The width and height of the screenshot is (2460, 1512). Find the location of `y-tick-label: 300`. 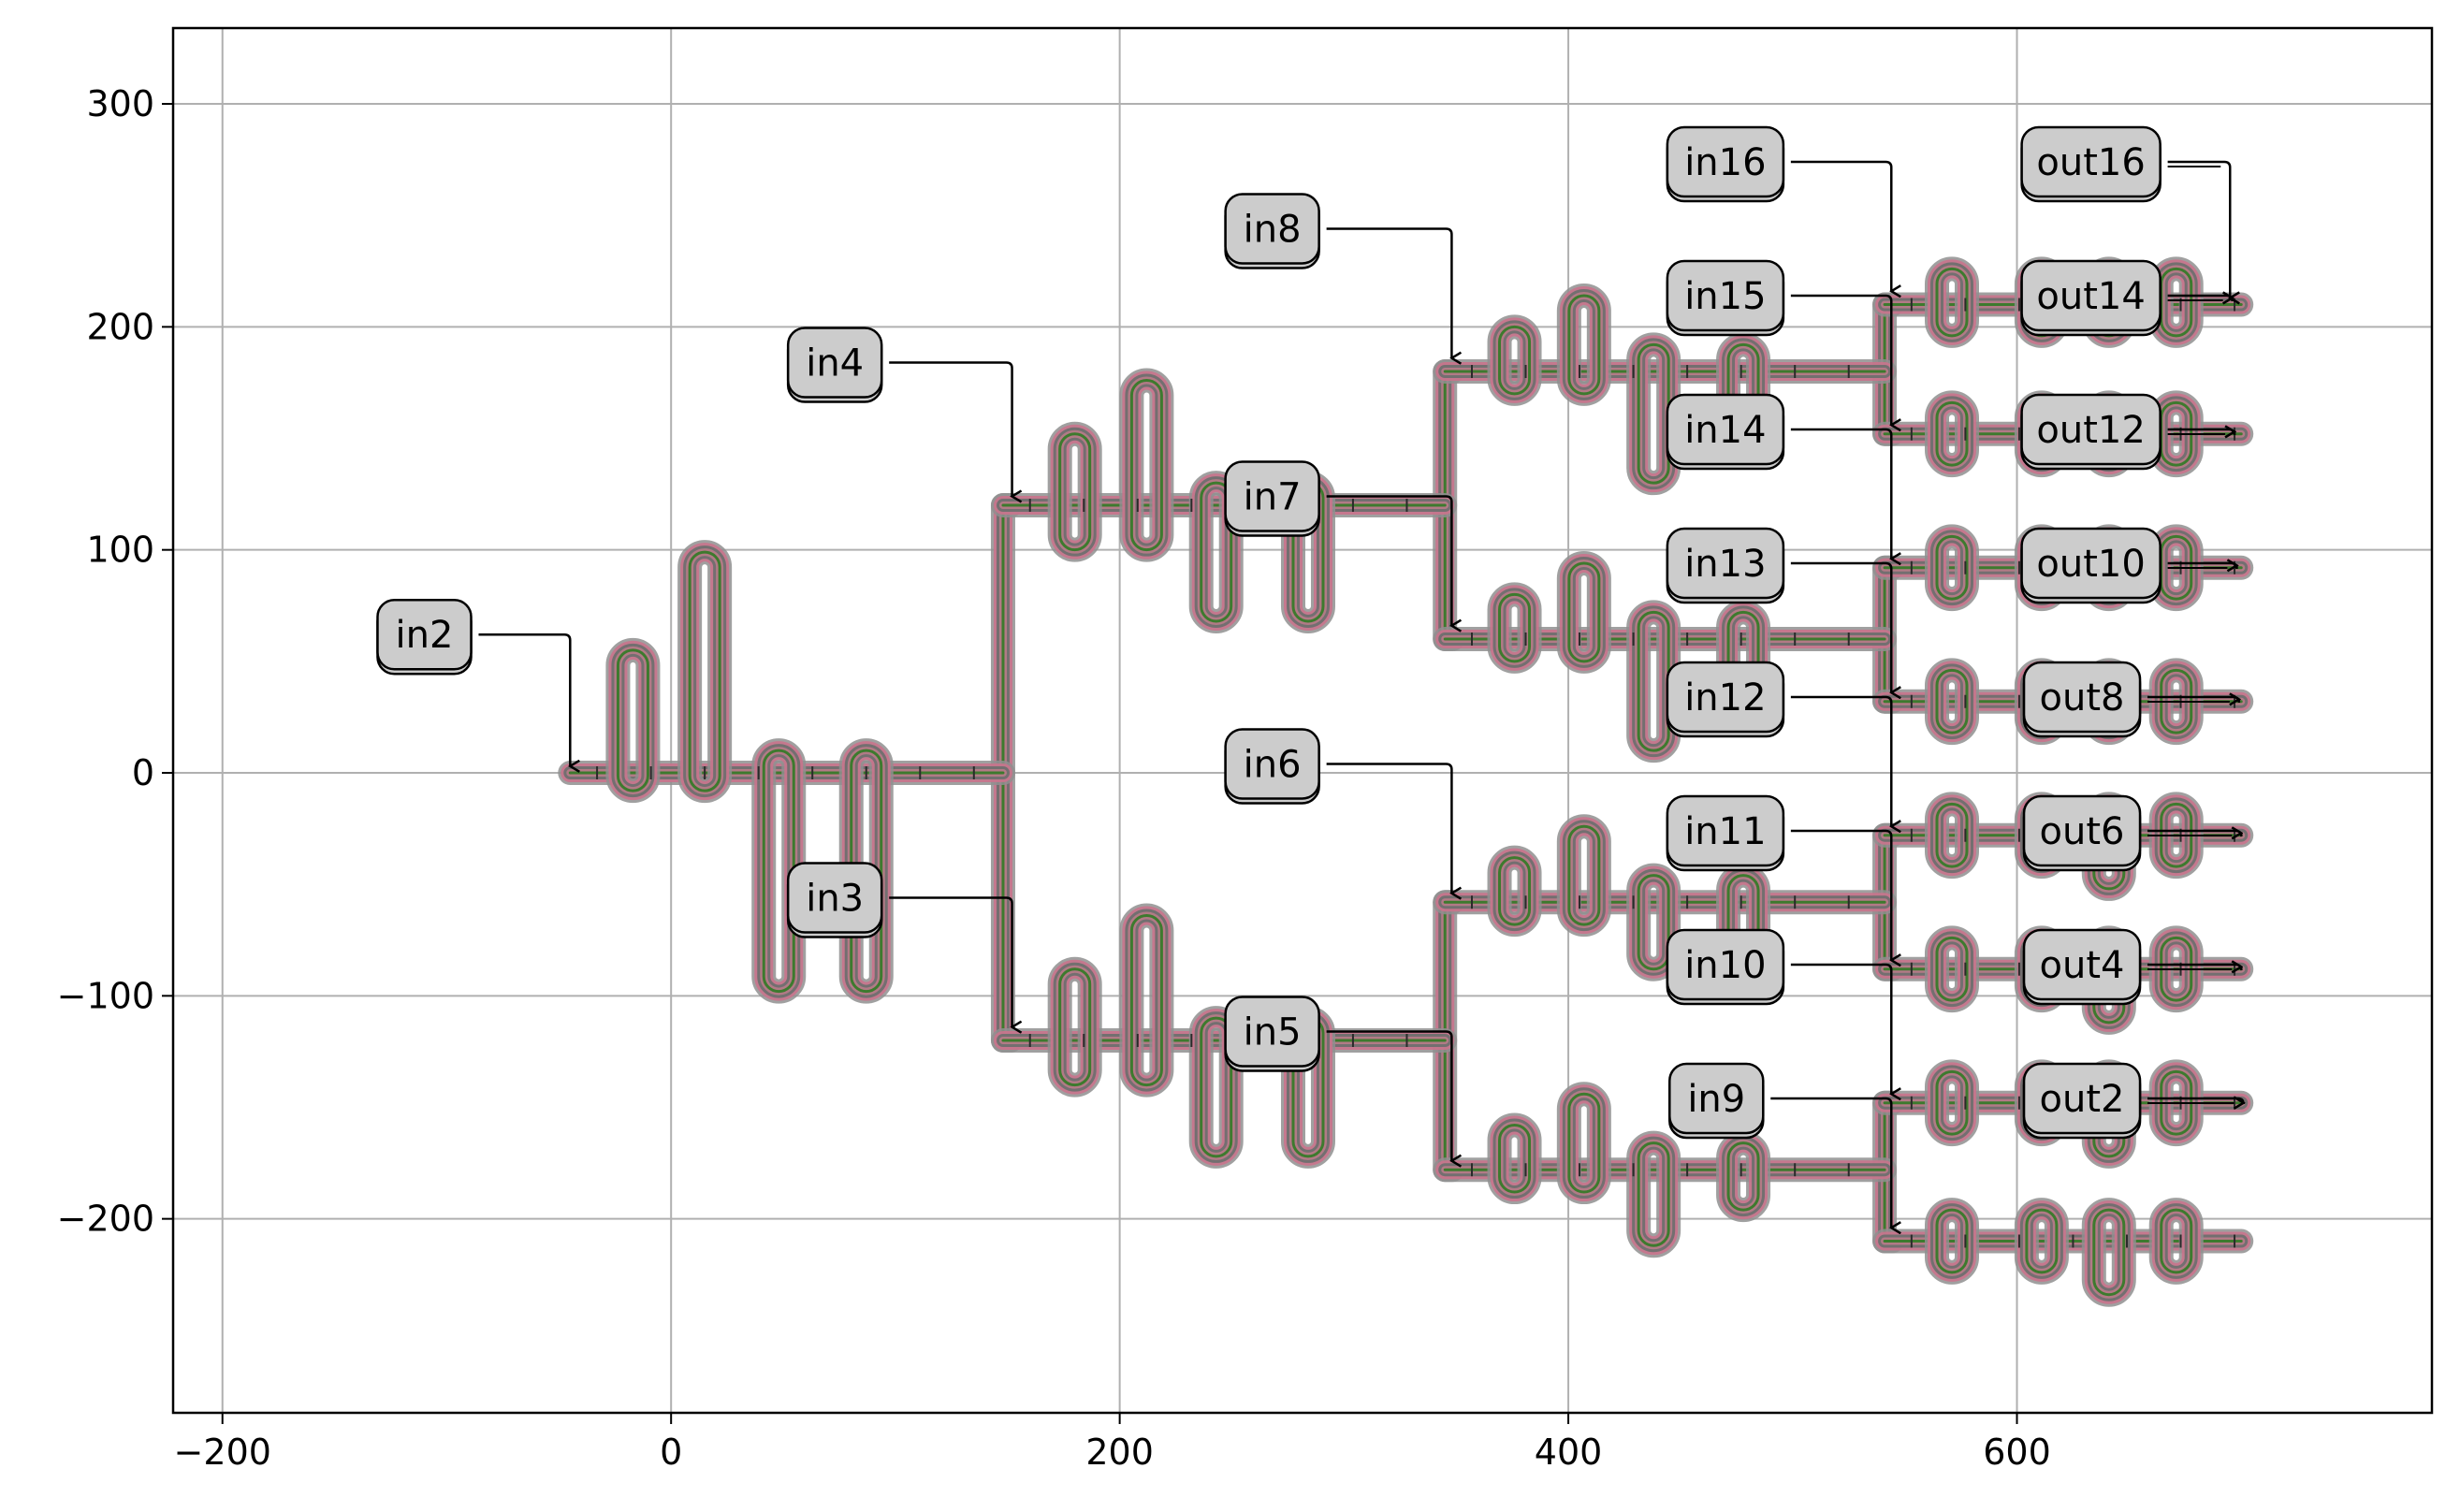

y-tick-label: 300 is located at coordinates (120, 104).